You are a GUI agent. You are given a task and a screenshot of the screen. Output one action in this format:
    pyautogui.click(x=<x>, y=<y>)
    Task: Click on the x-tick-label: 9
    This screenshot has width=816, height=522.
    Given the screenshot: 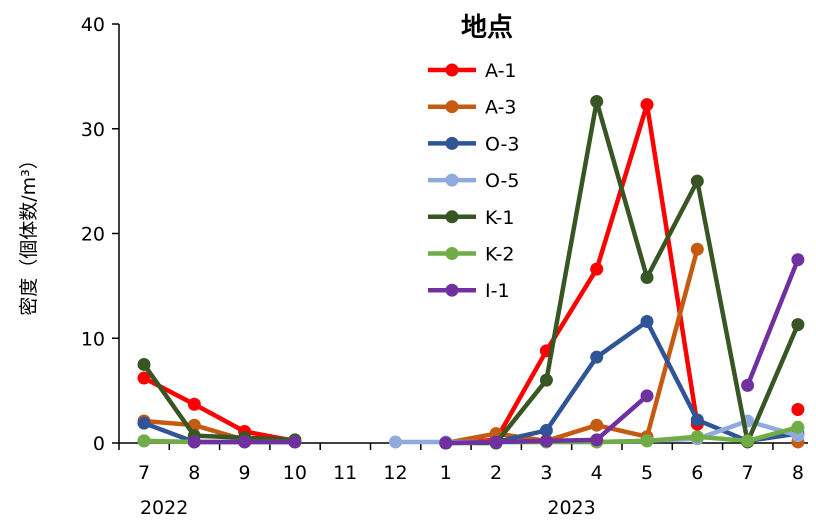 What is the action you would take?
    pyautogui.click(x=245, y=473)
    